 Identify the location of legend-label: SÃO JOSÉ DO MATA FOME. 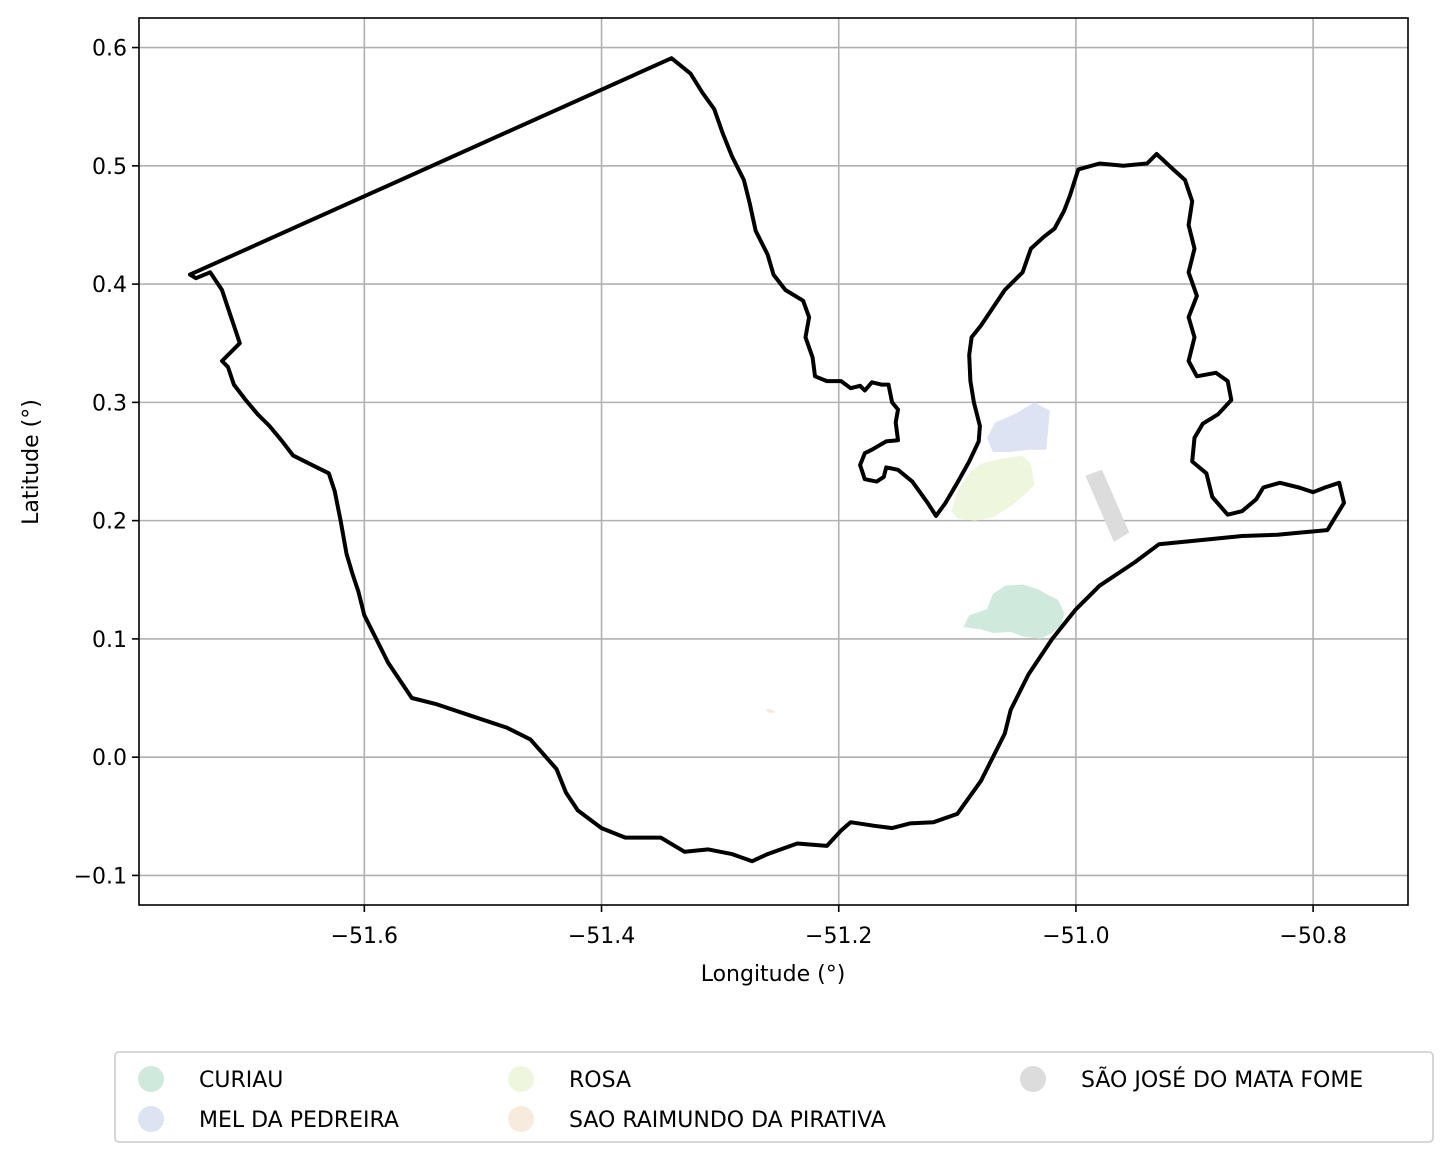
(1222, 1079).